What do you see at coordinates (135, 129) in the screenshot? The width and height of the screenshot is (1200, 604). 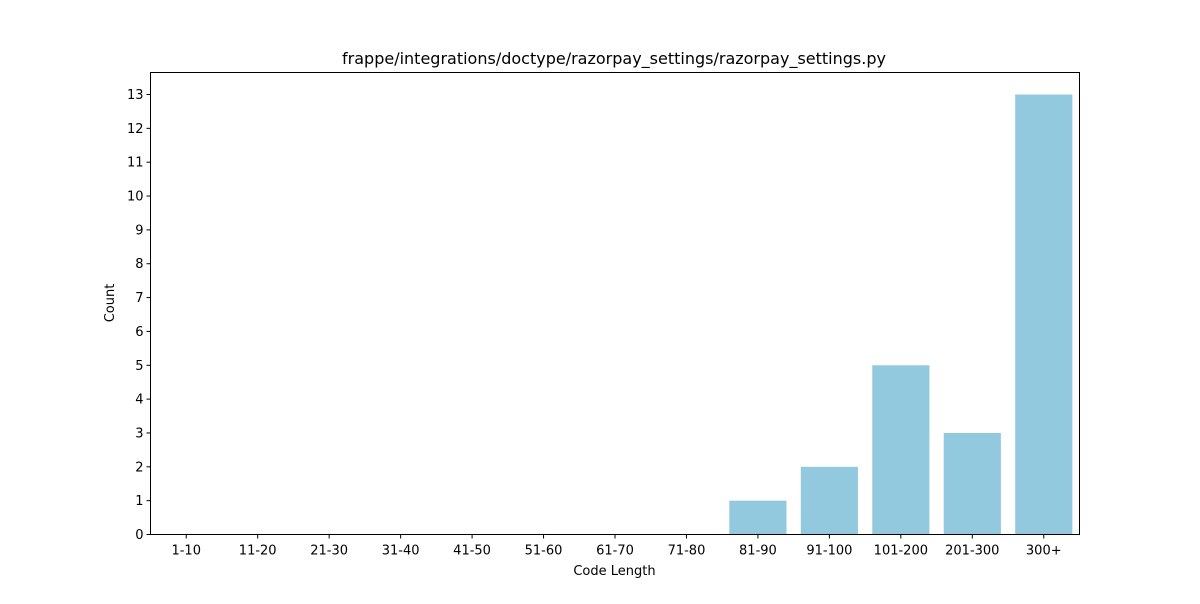 I see `y-tick-label: 12` at bounding box center [135, 129].